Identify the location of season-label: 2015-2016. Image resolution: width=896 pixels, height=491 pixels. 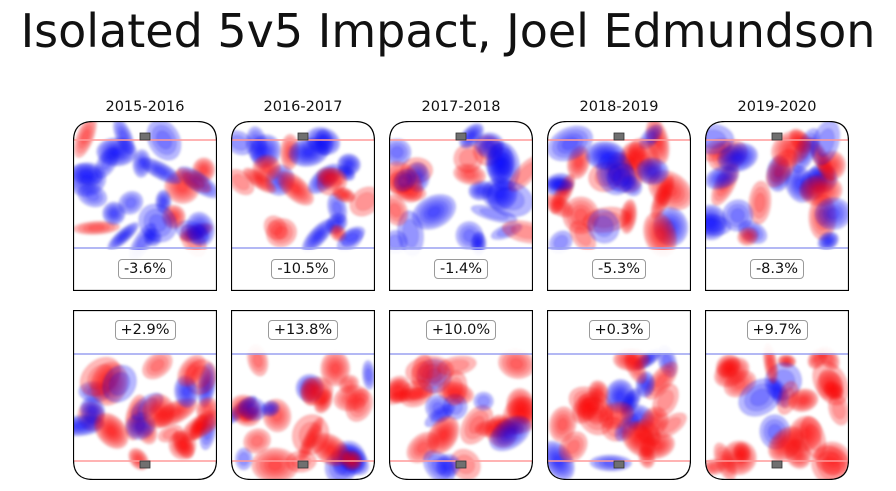
(145, 107).